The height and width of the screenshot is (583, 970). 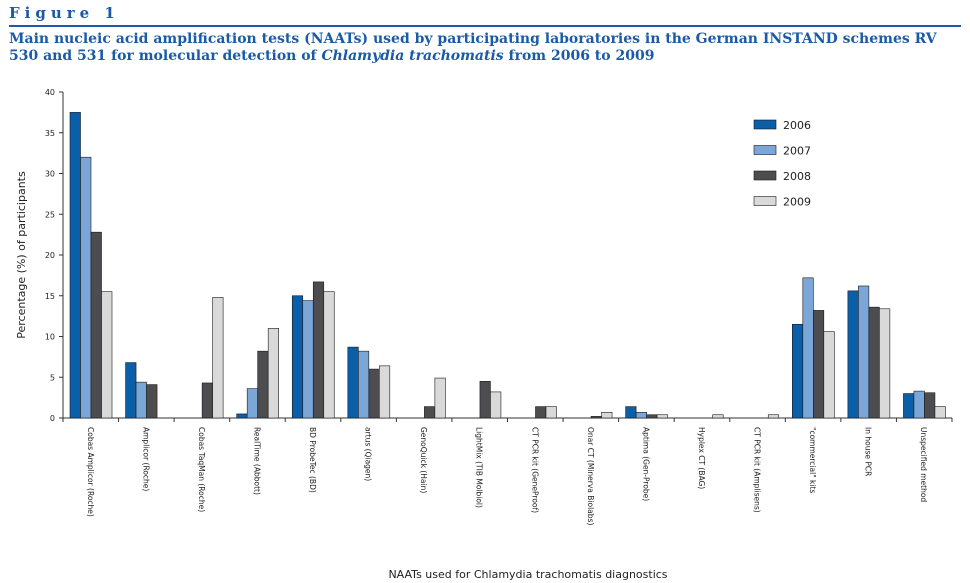 What do you see at coordinates (201, 469) in the screenshot?
I see `x-category-label: Cobas TaqMan (Roche)` at bounding box center [201, 469].